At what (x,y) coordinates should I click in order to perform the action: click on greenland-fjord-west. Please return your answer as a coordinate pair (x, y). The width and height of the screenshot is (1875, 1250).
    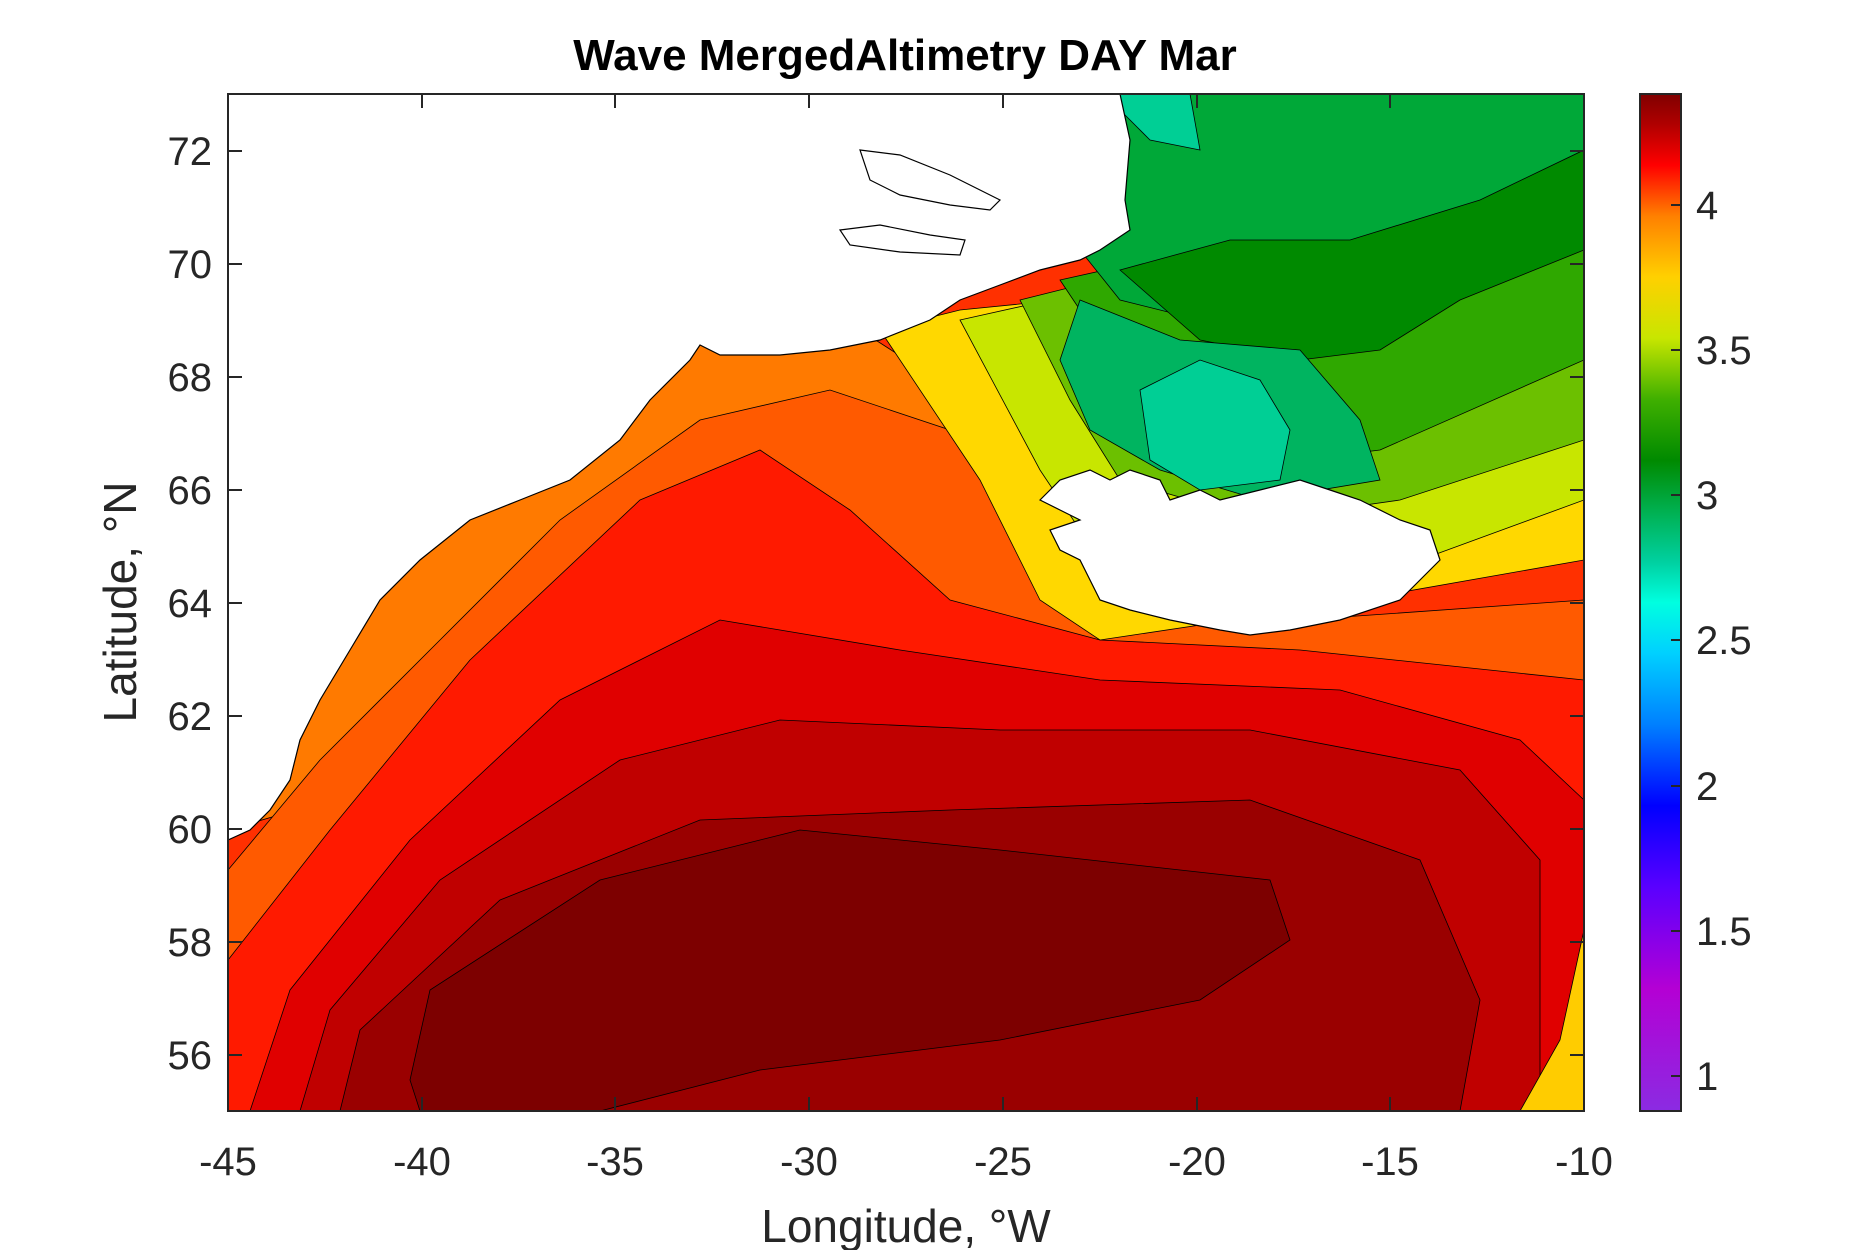
    Looking at the image, I should click on (930, 180).